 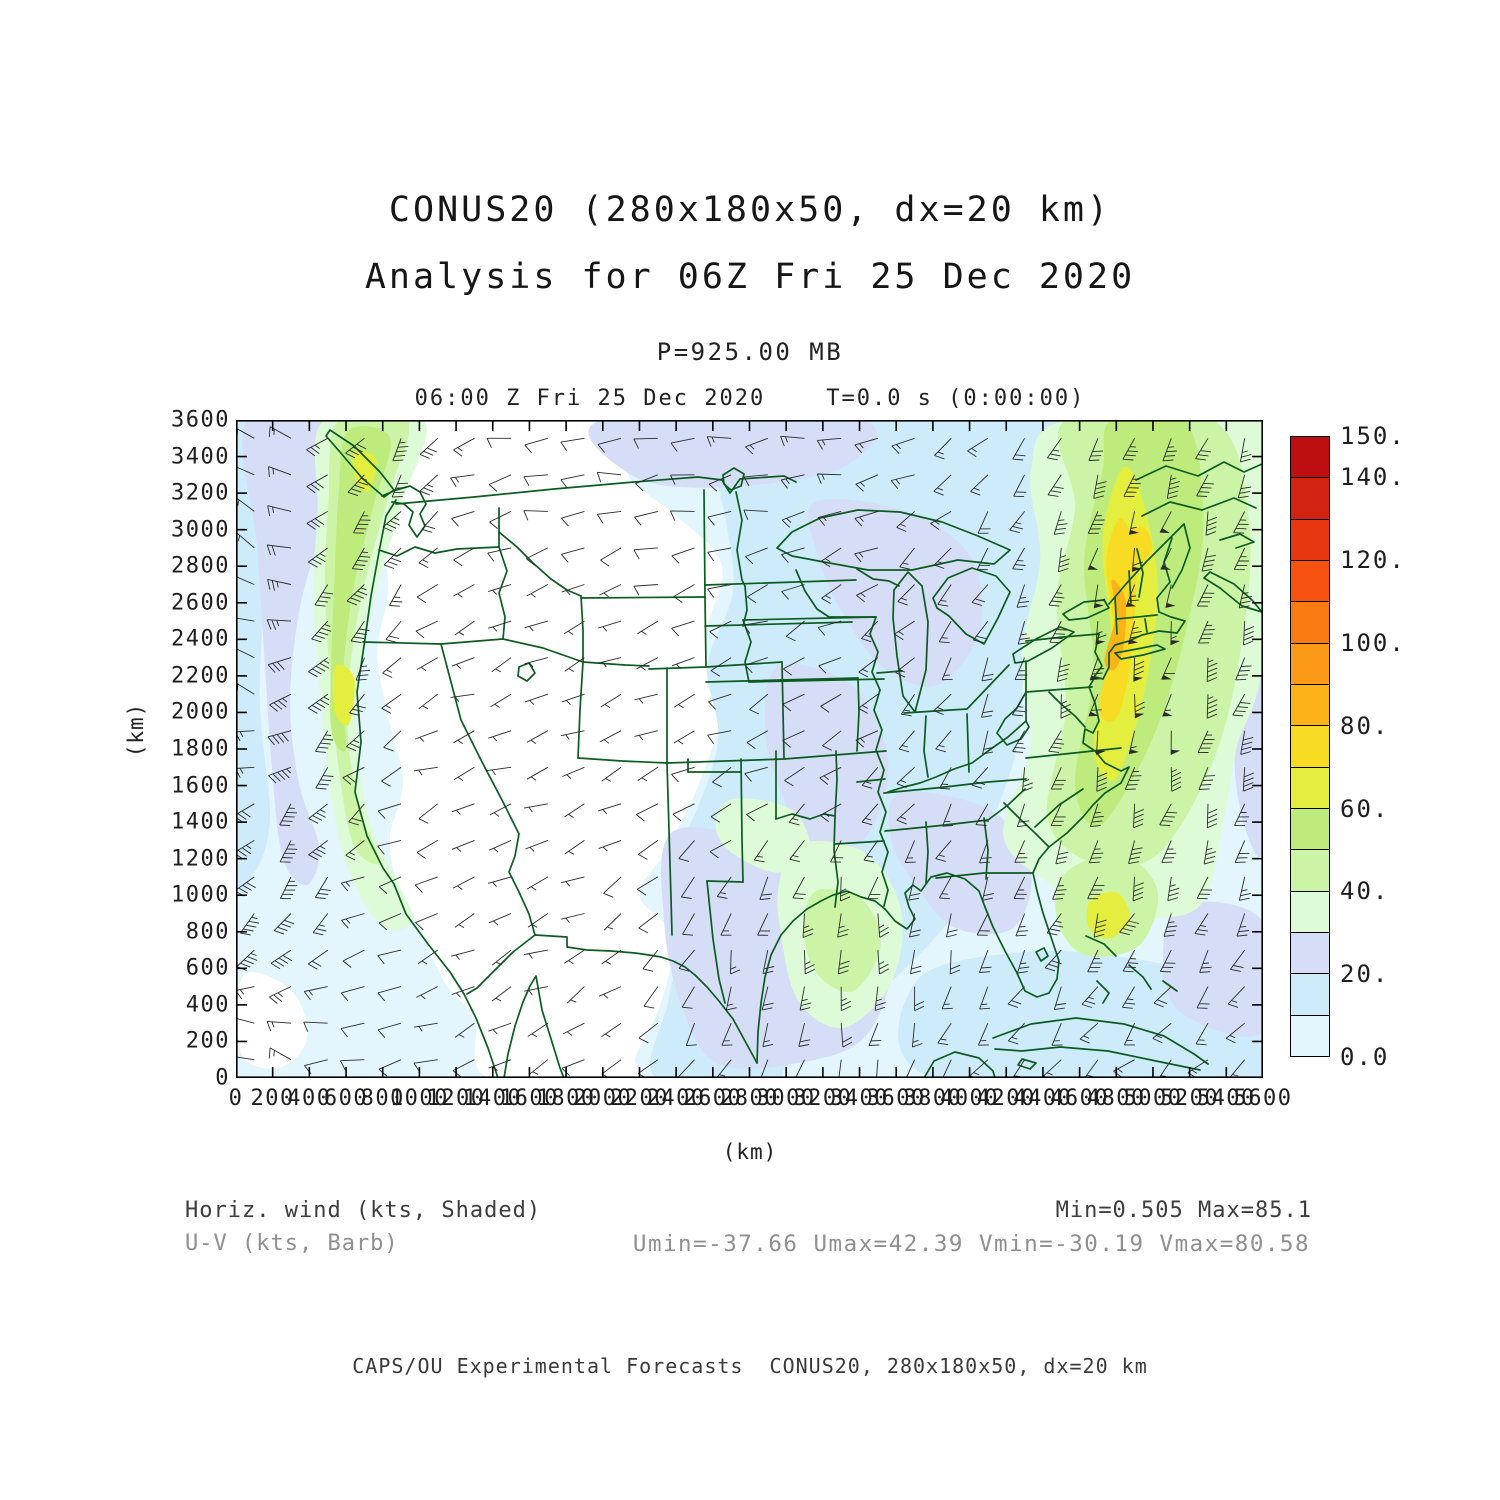 What do you see at coordinates (566, 1098) in the screenshot?
I see `x-tick-label: 1800` at bounding box center [566, 1098].